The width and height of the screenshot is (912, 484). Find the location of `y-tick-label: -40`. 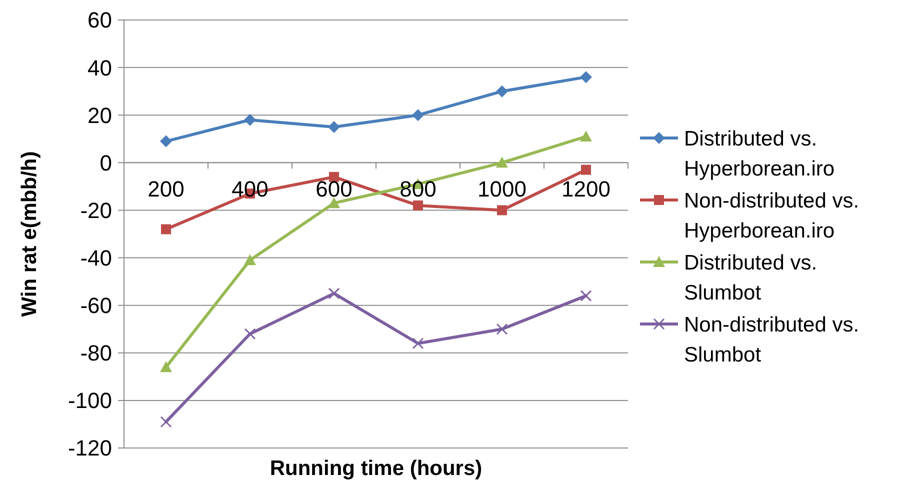

y-tick-label: -40 is located at coordinates (96, 257).